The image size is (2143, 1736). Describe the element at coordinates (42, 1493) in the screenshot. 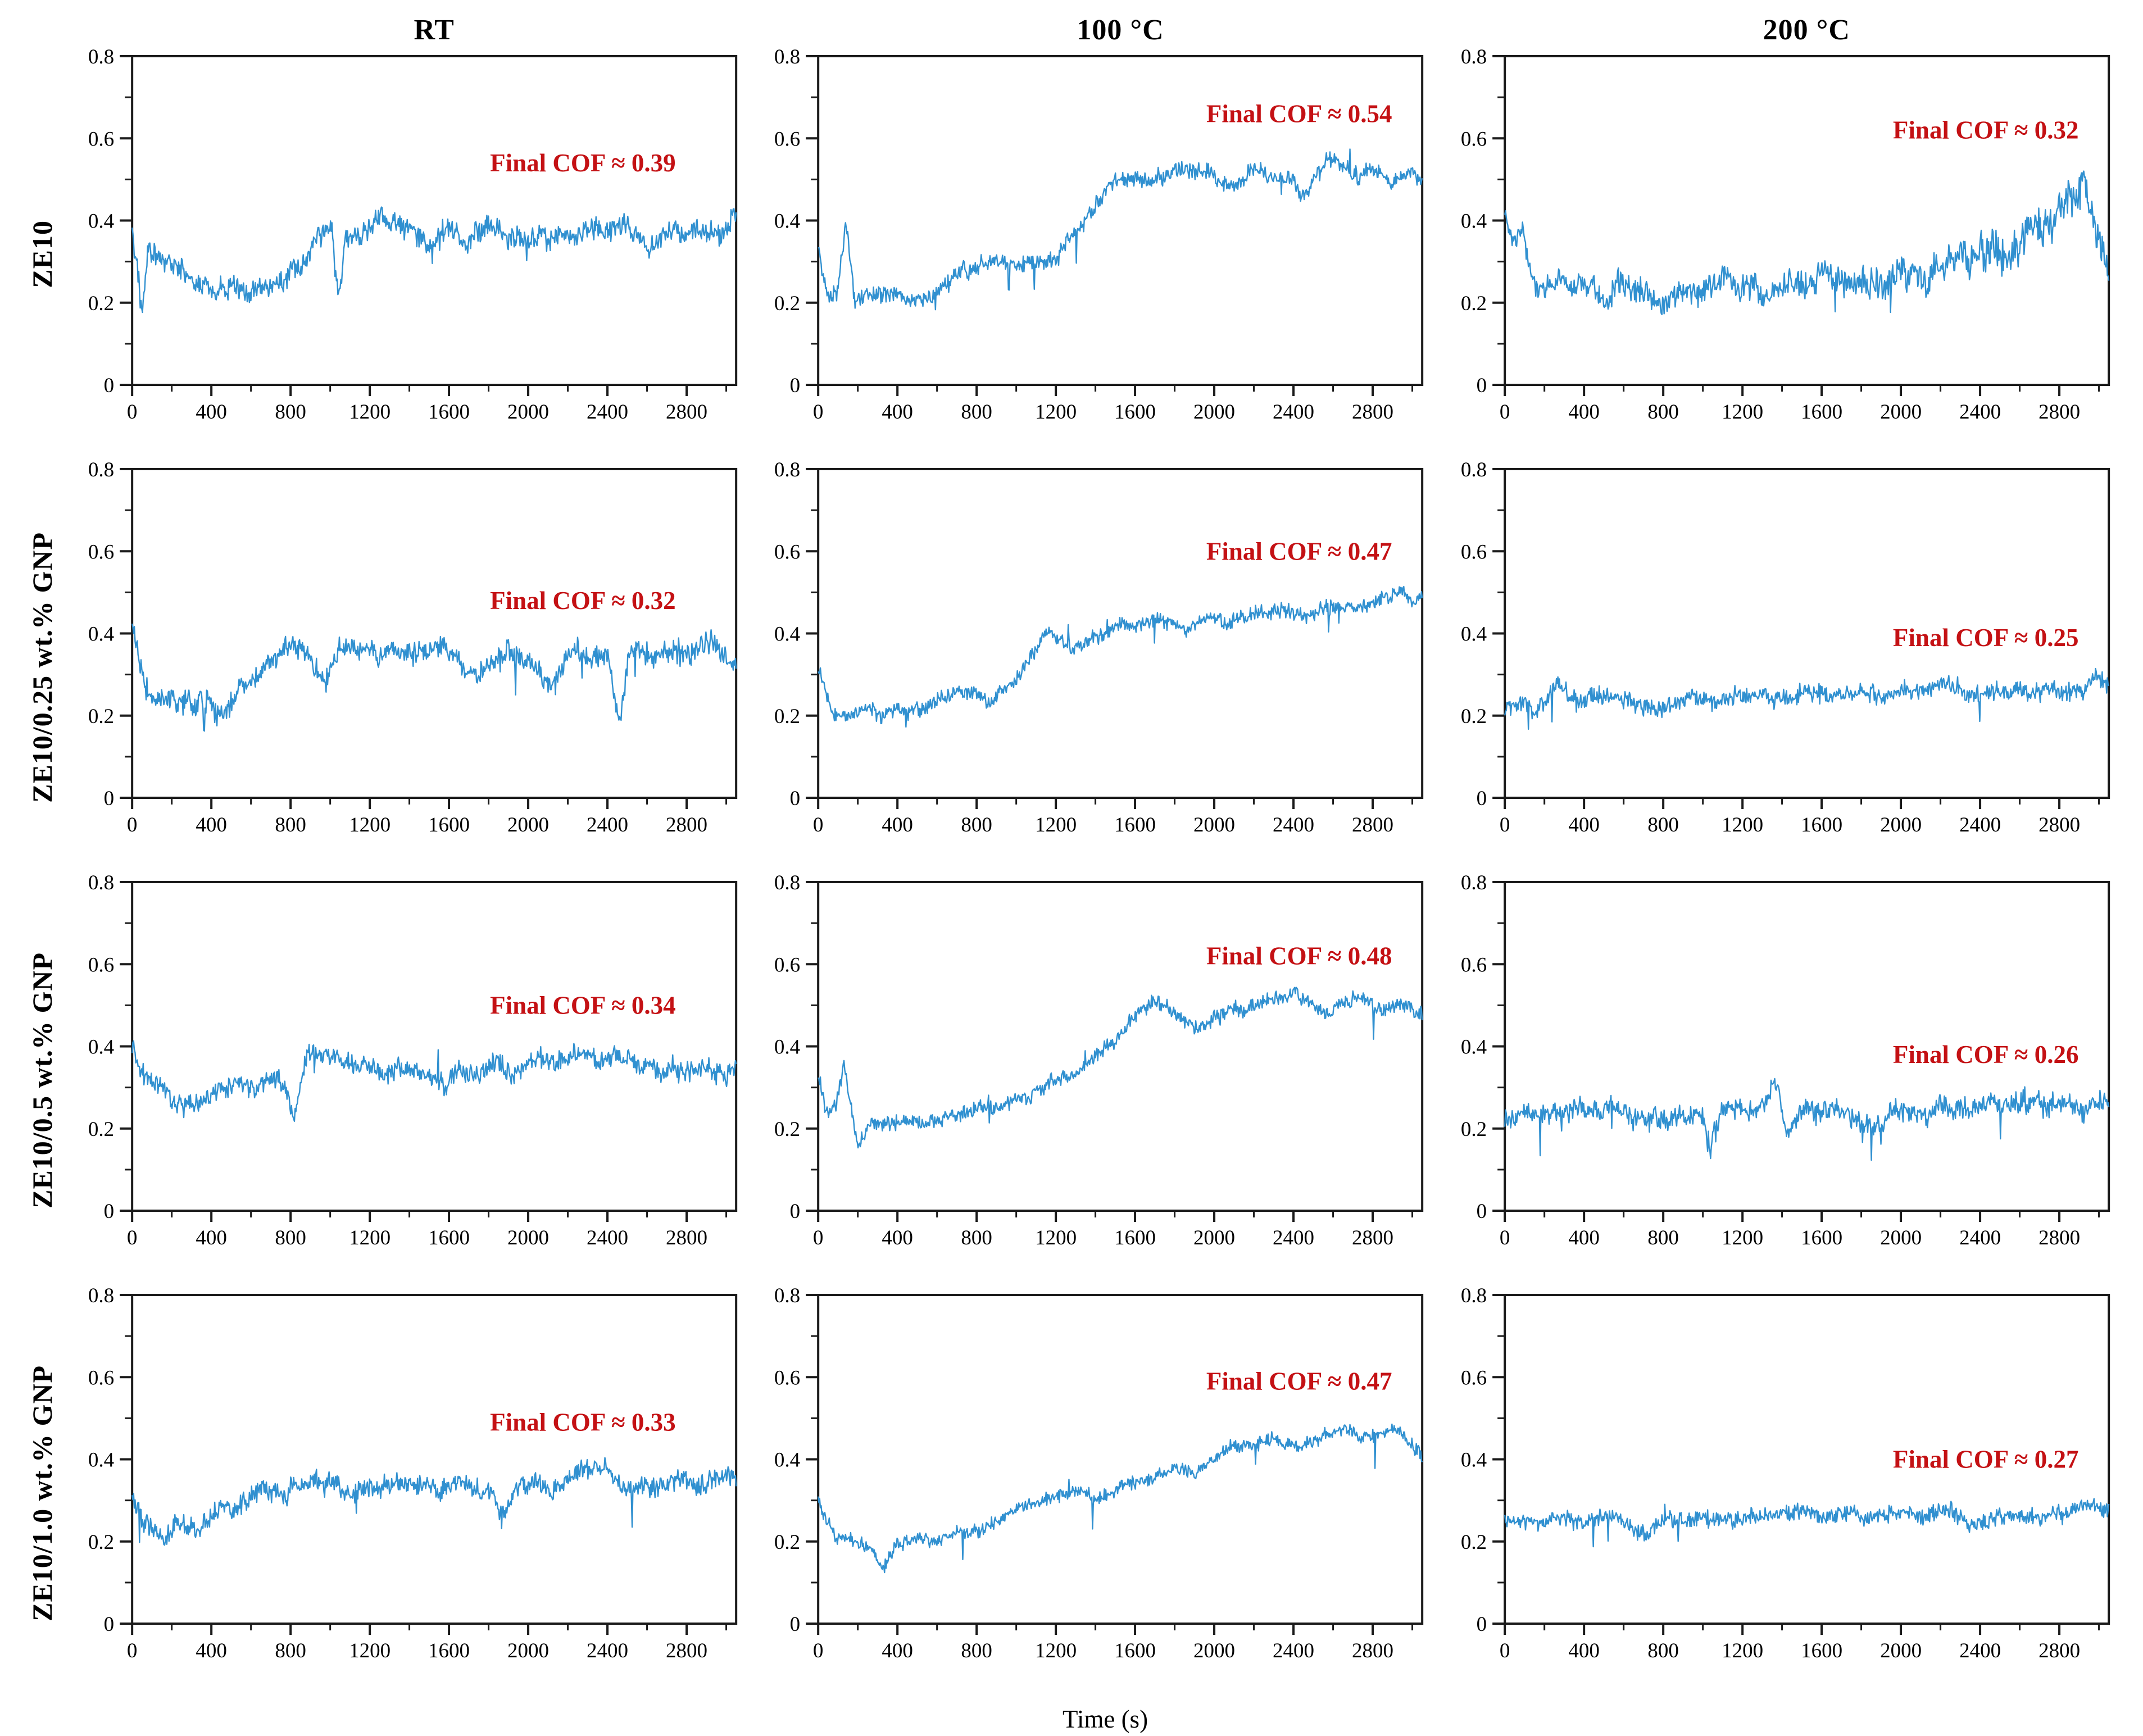

I see `row-label-text: ZE10/1.0 wt.% GNP` at that location.